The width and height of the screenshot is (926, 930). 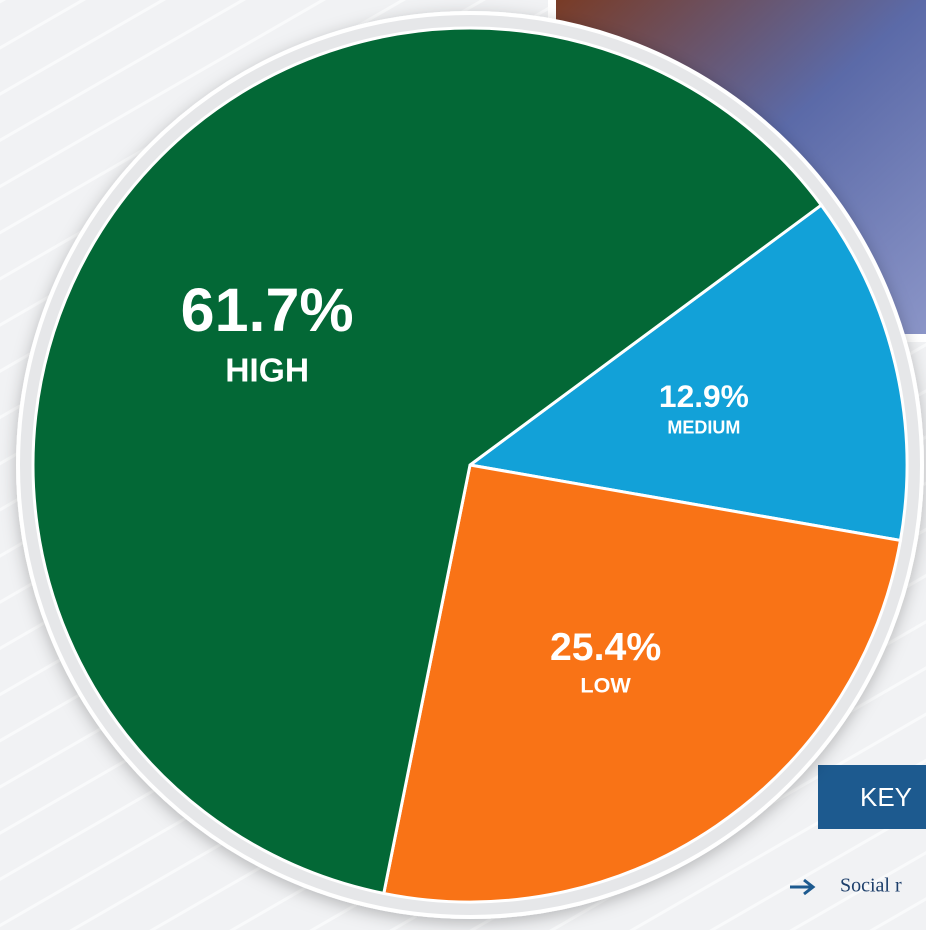 What do you see at coordinates (704, 396) in the screenshot?
I see `slice-value-label: 12.9%` at bounding box center [704, 396].